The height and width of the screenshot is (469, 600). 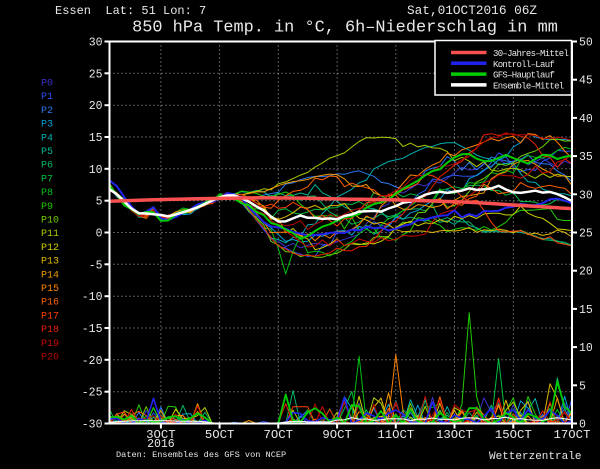 I want to click on svg-text: 15OCT, so click(x=513, y=435).